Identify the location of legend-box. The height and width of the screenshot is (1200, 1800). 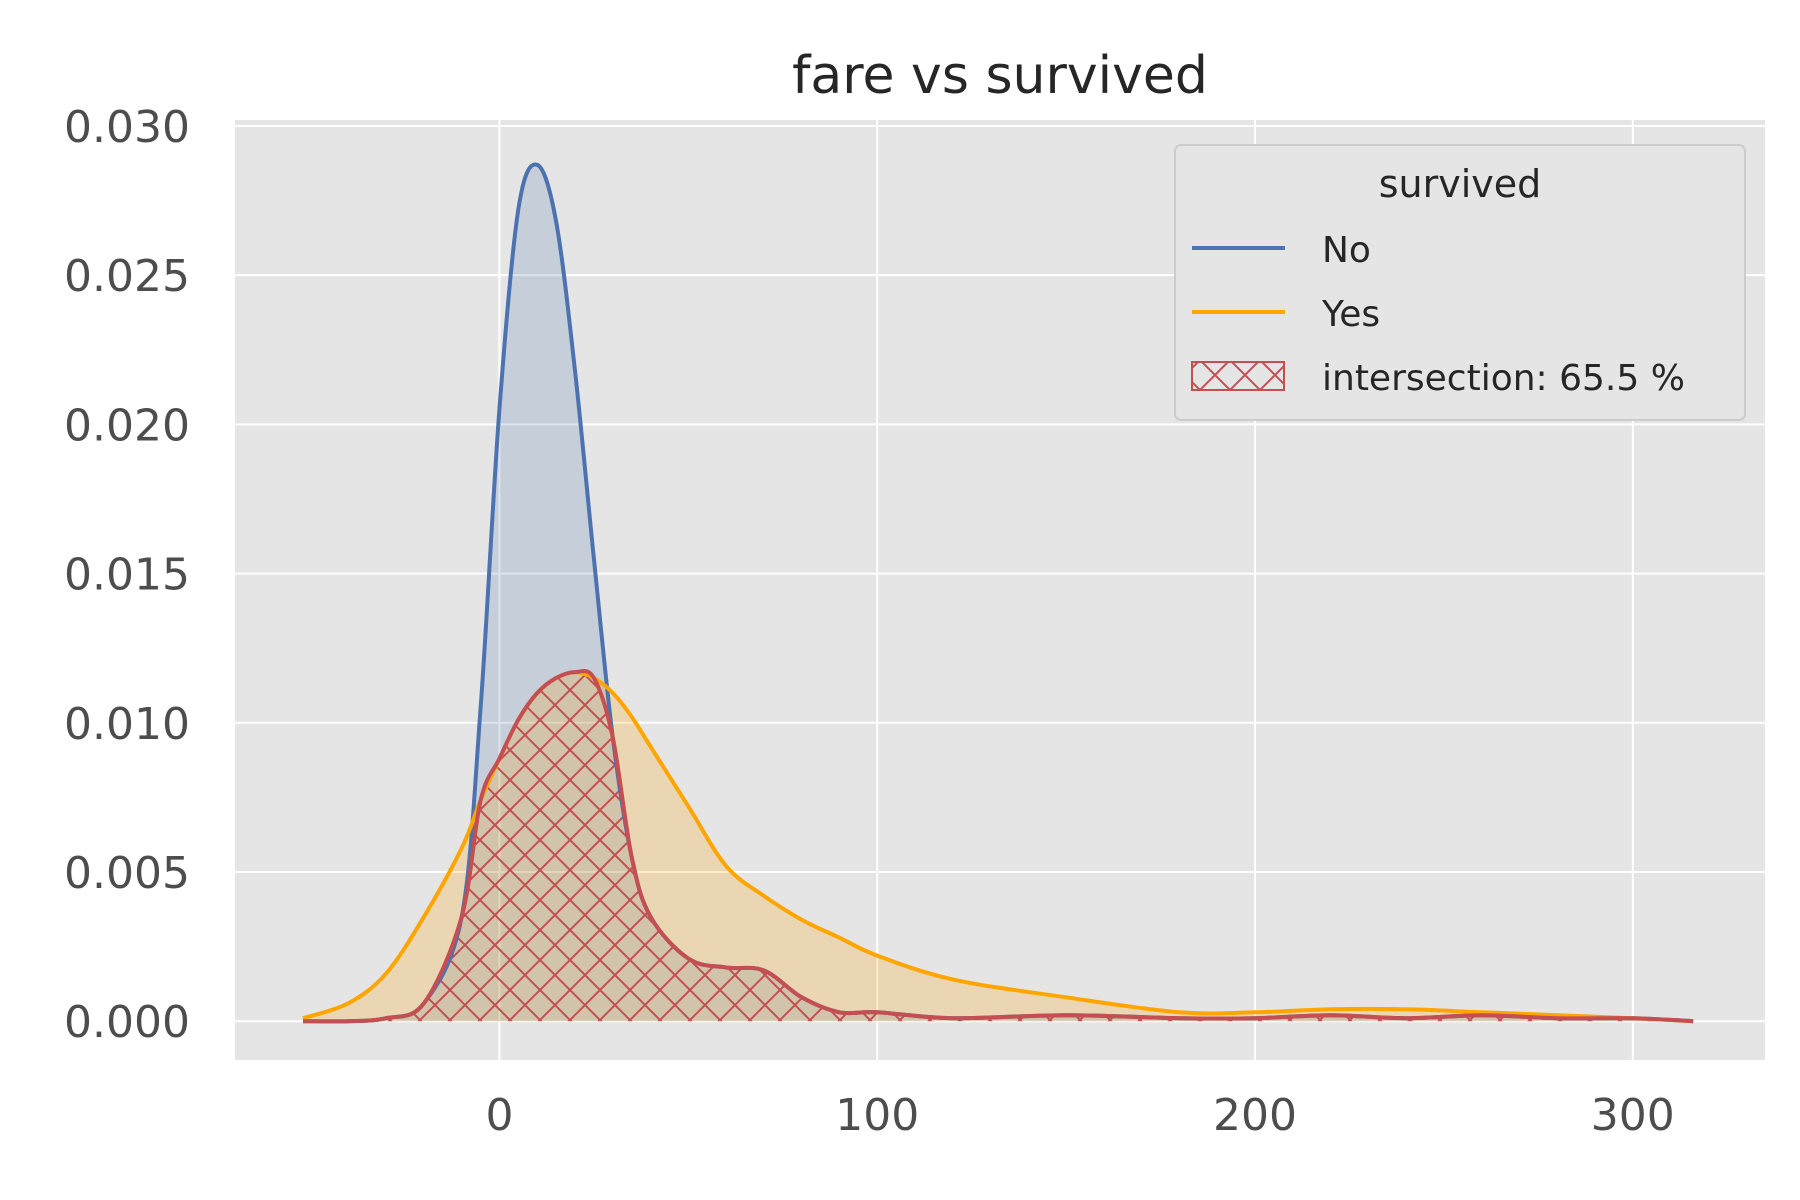
(1460, 282).